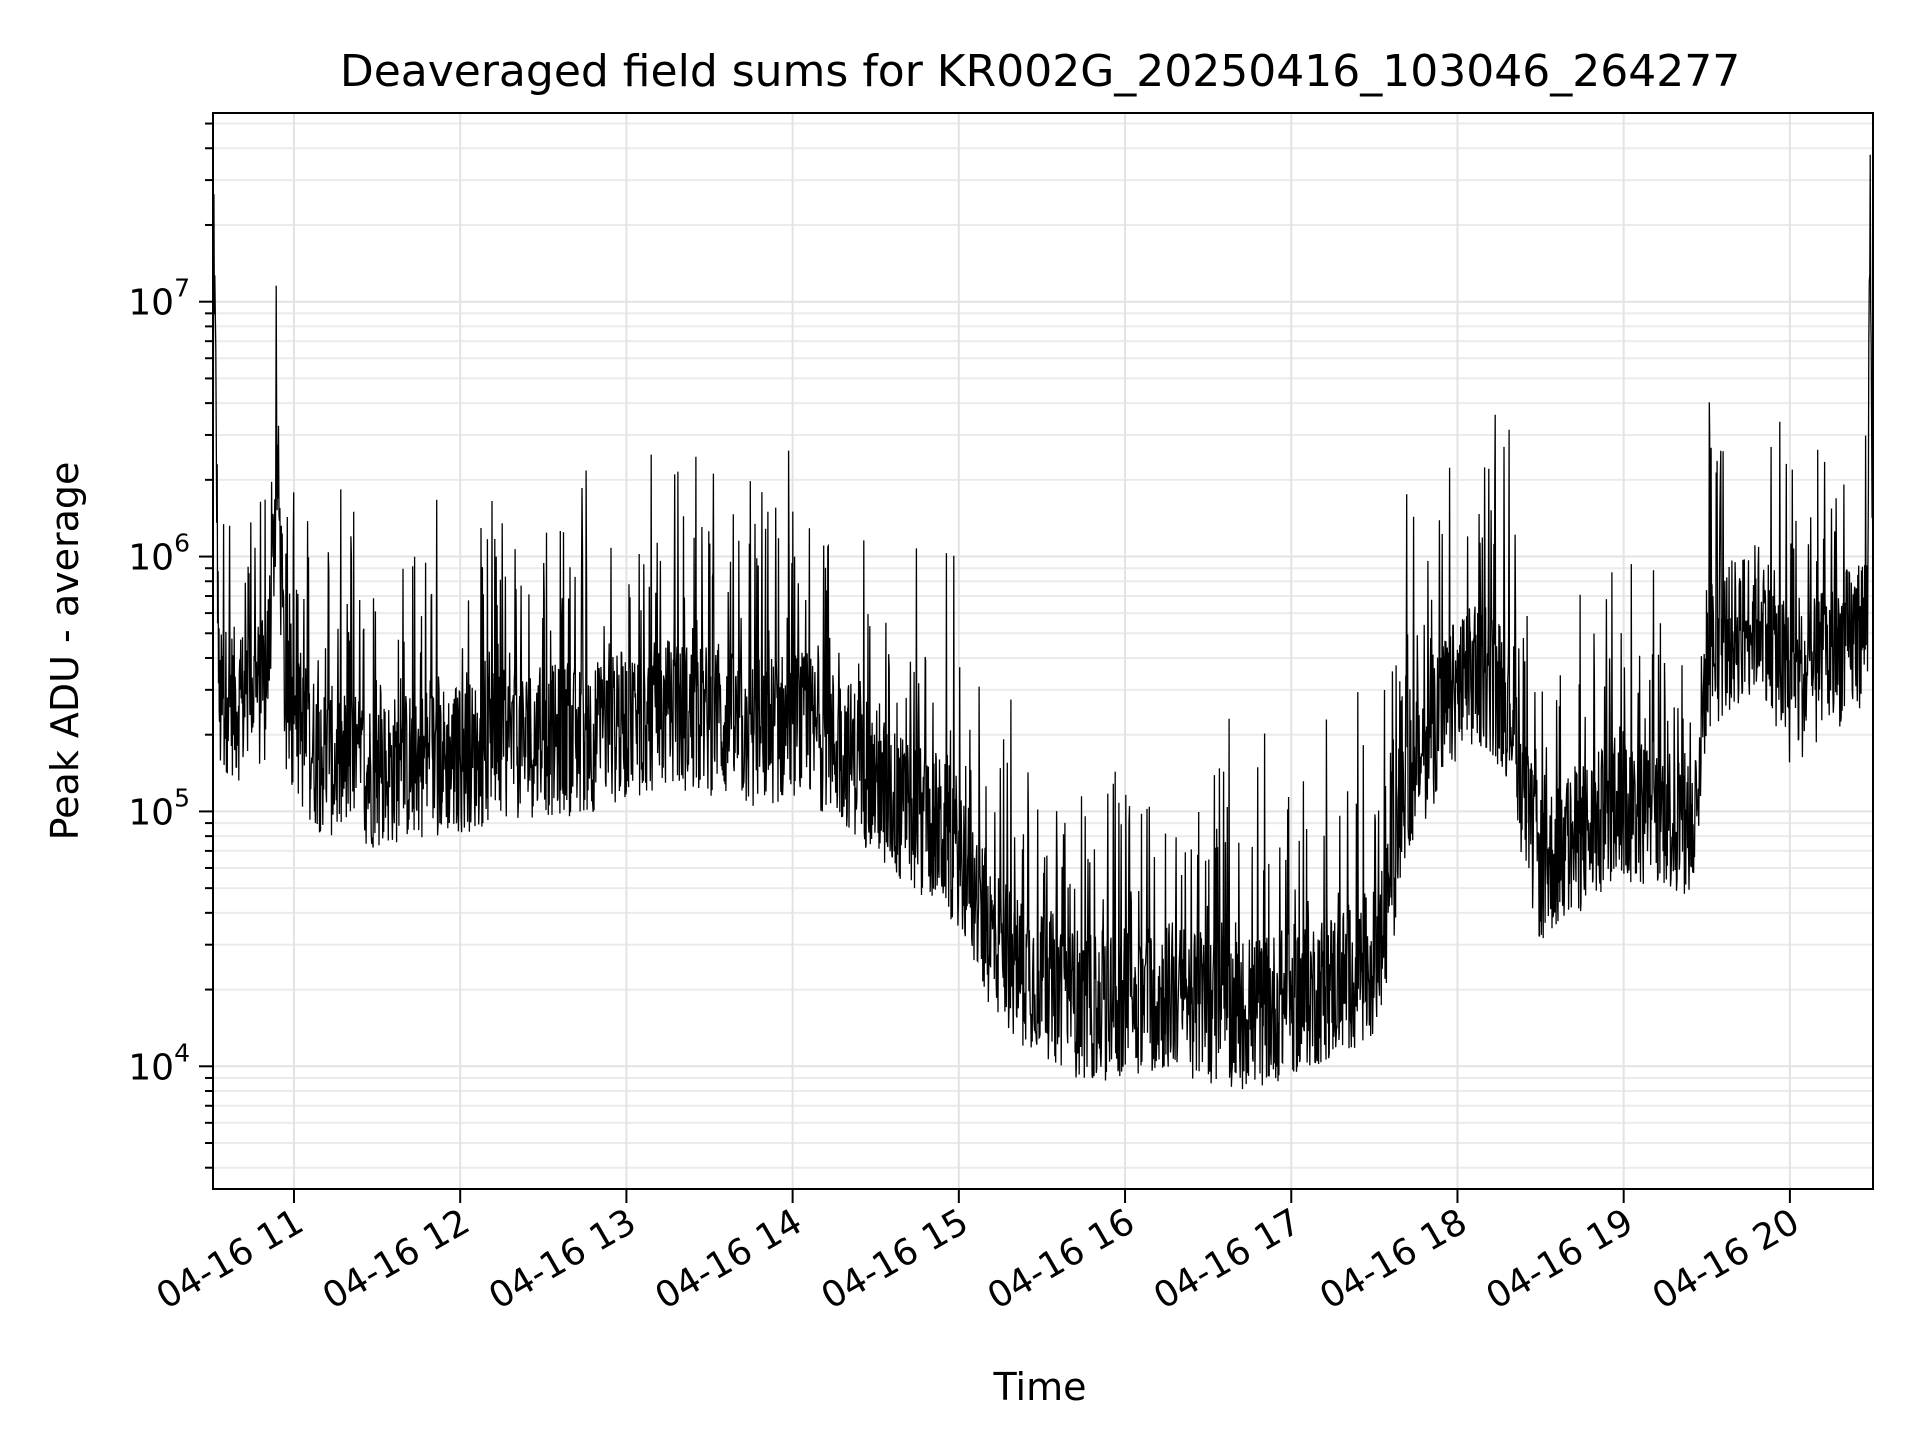 The image size is (1920, 1440). What do you see at coordinates (65, 651) in the screenshot?
I see `y-axis-label: Peak ADU - average` at bounding box center [65, 651].